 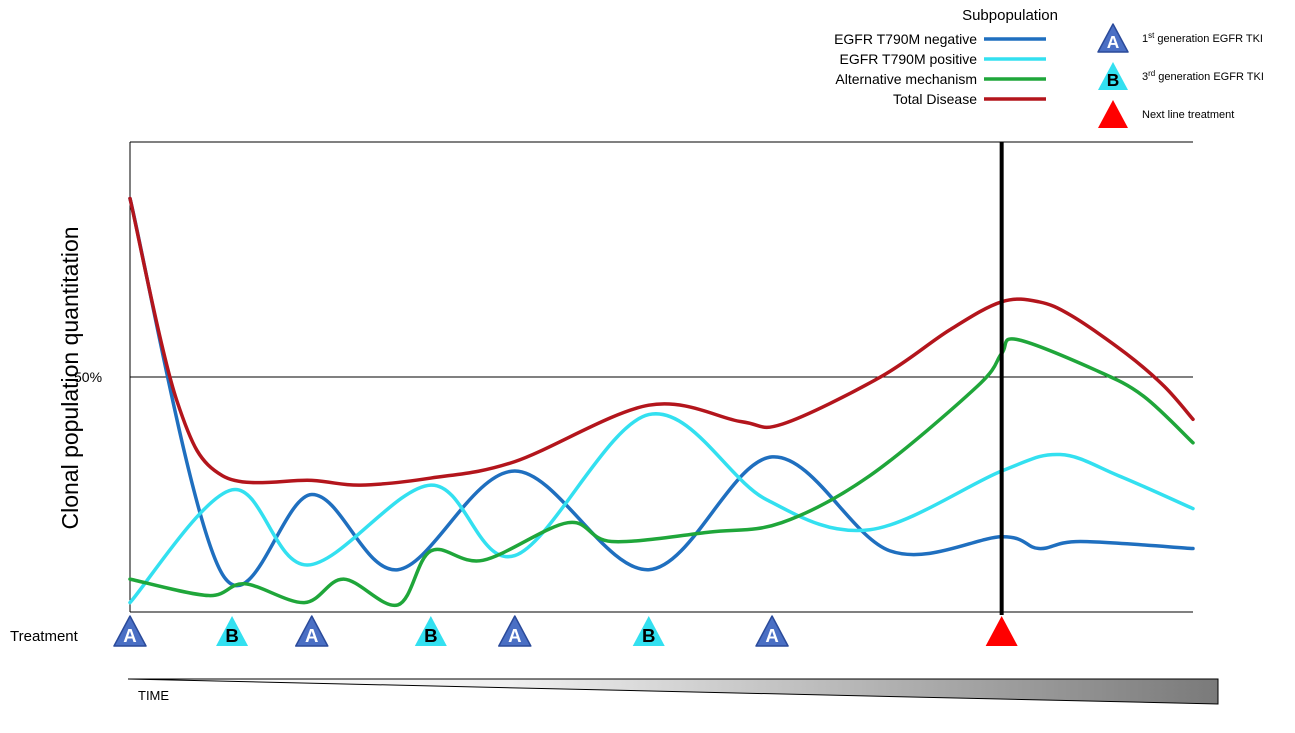 I want to click on y-axis-label: Clonal population quantitation, so click(x=70, y=377).